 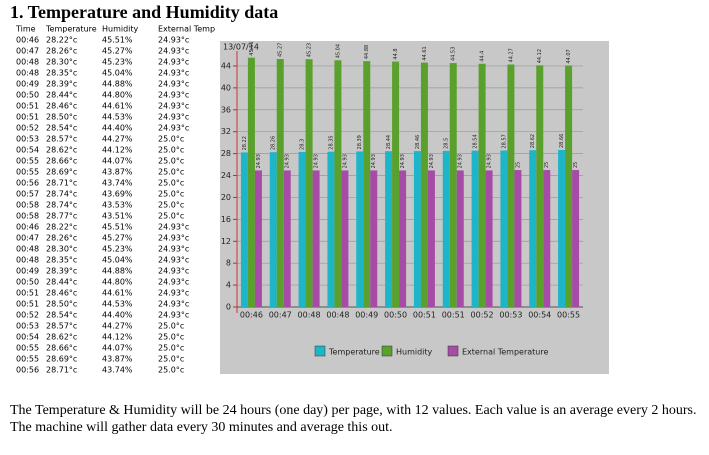 I want to click on table-cell: 44.40%, so click(x=117, y=315).